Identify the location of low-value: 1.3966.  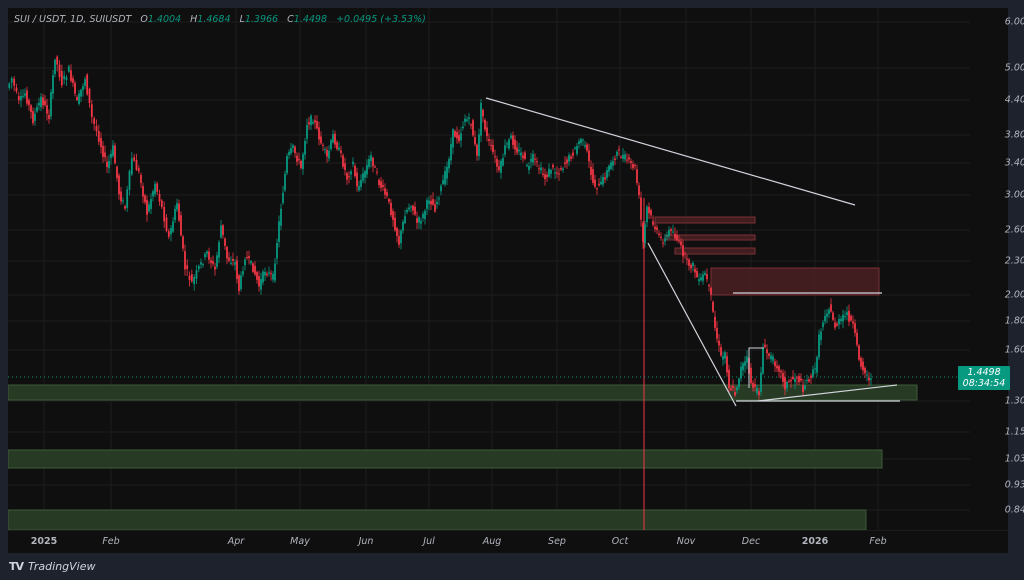
(261, 19).